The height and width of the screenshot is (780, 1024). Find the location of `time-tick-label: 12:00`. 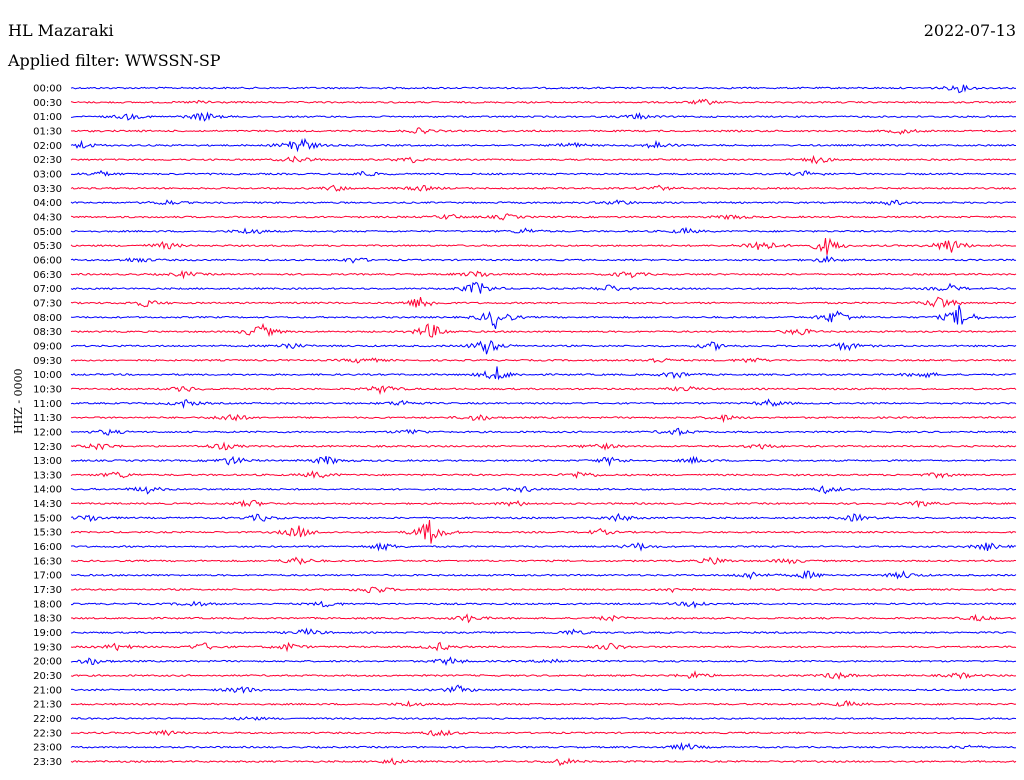

time-tick-label: 12:00 is located at coordinates (47, 432).